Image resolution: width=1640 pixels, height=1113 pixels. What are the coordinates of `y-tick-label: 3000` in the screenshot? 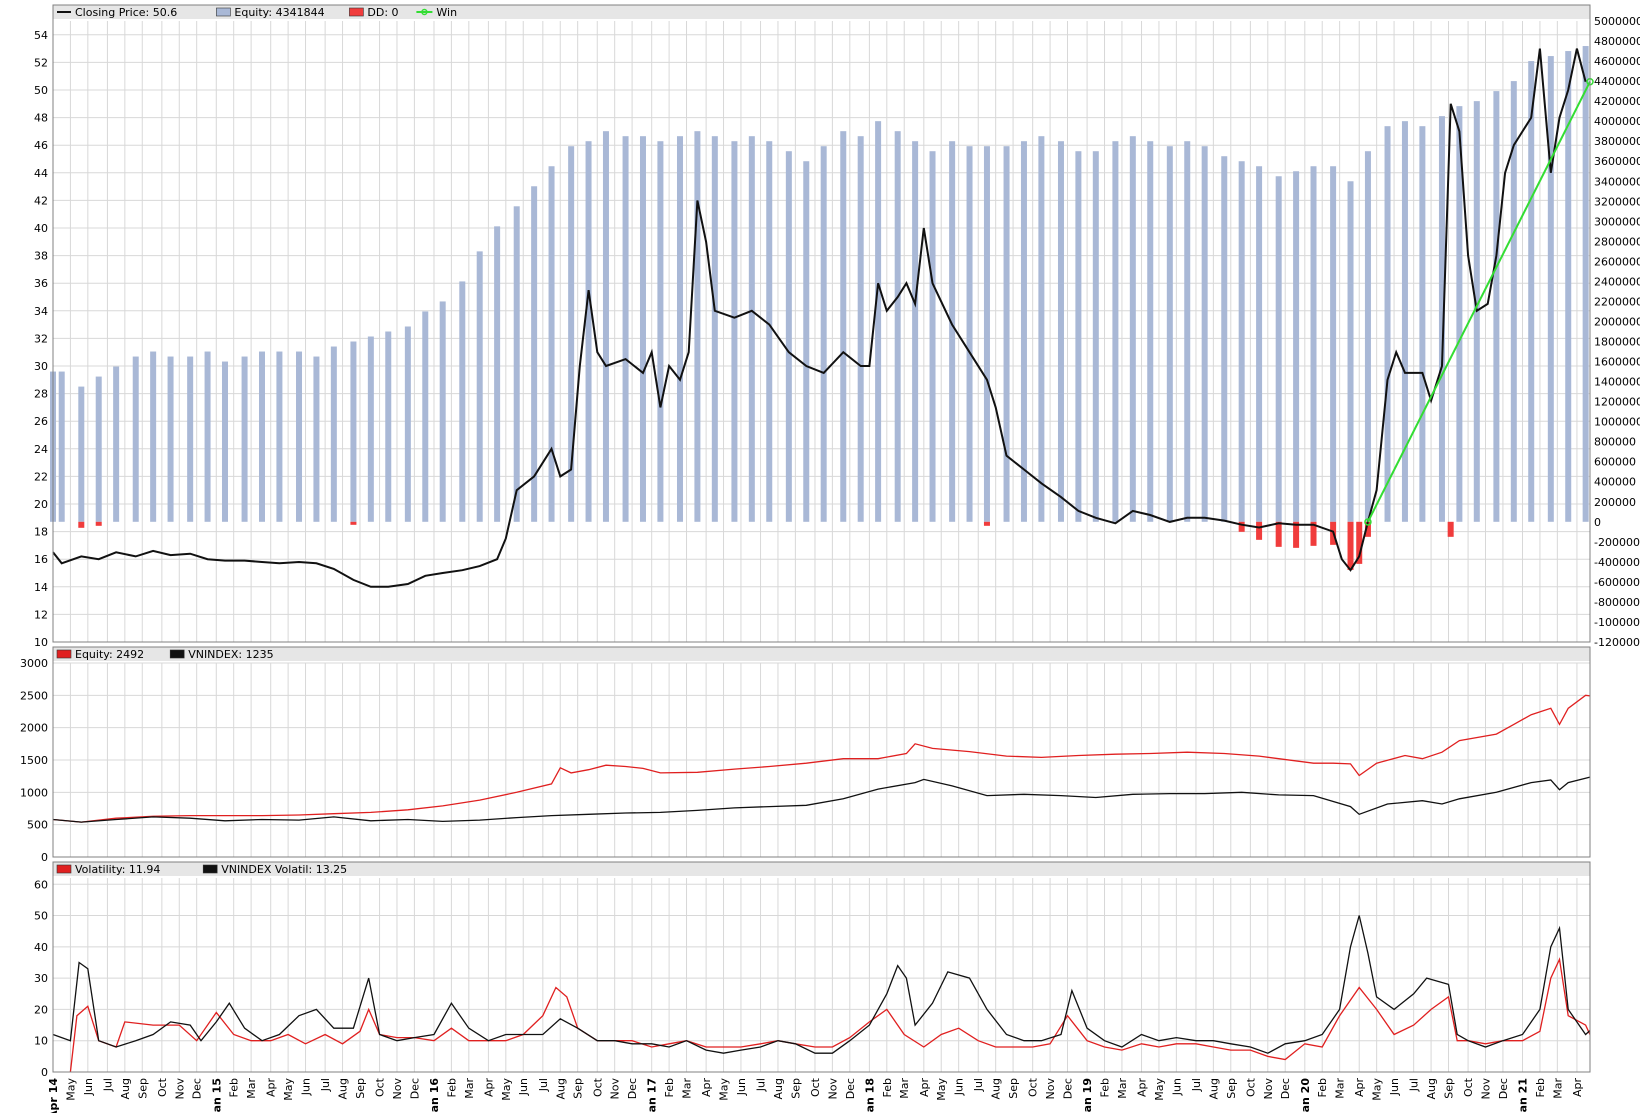 It's located at (34, 663).